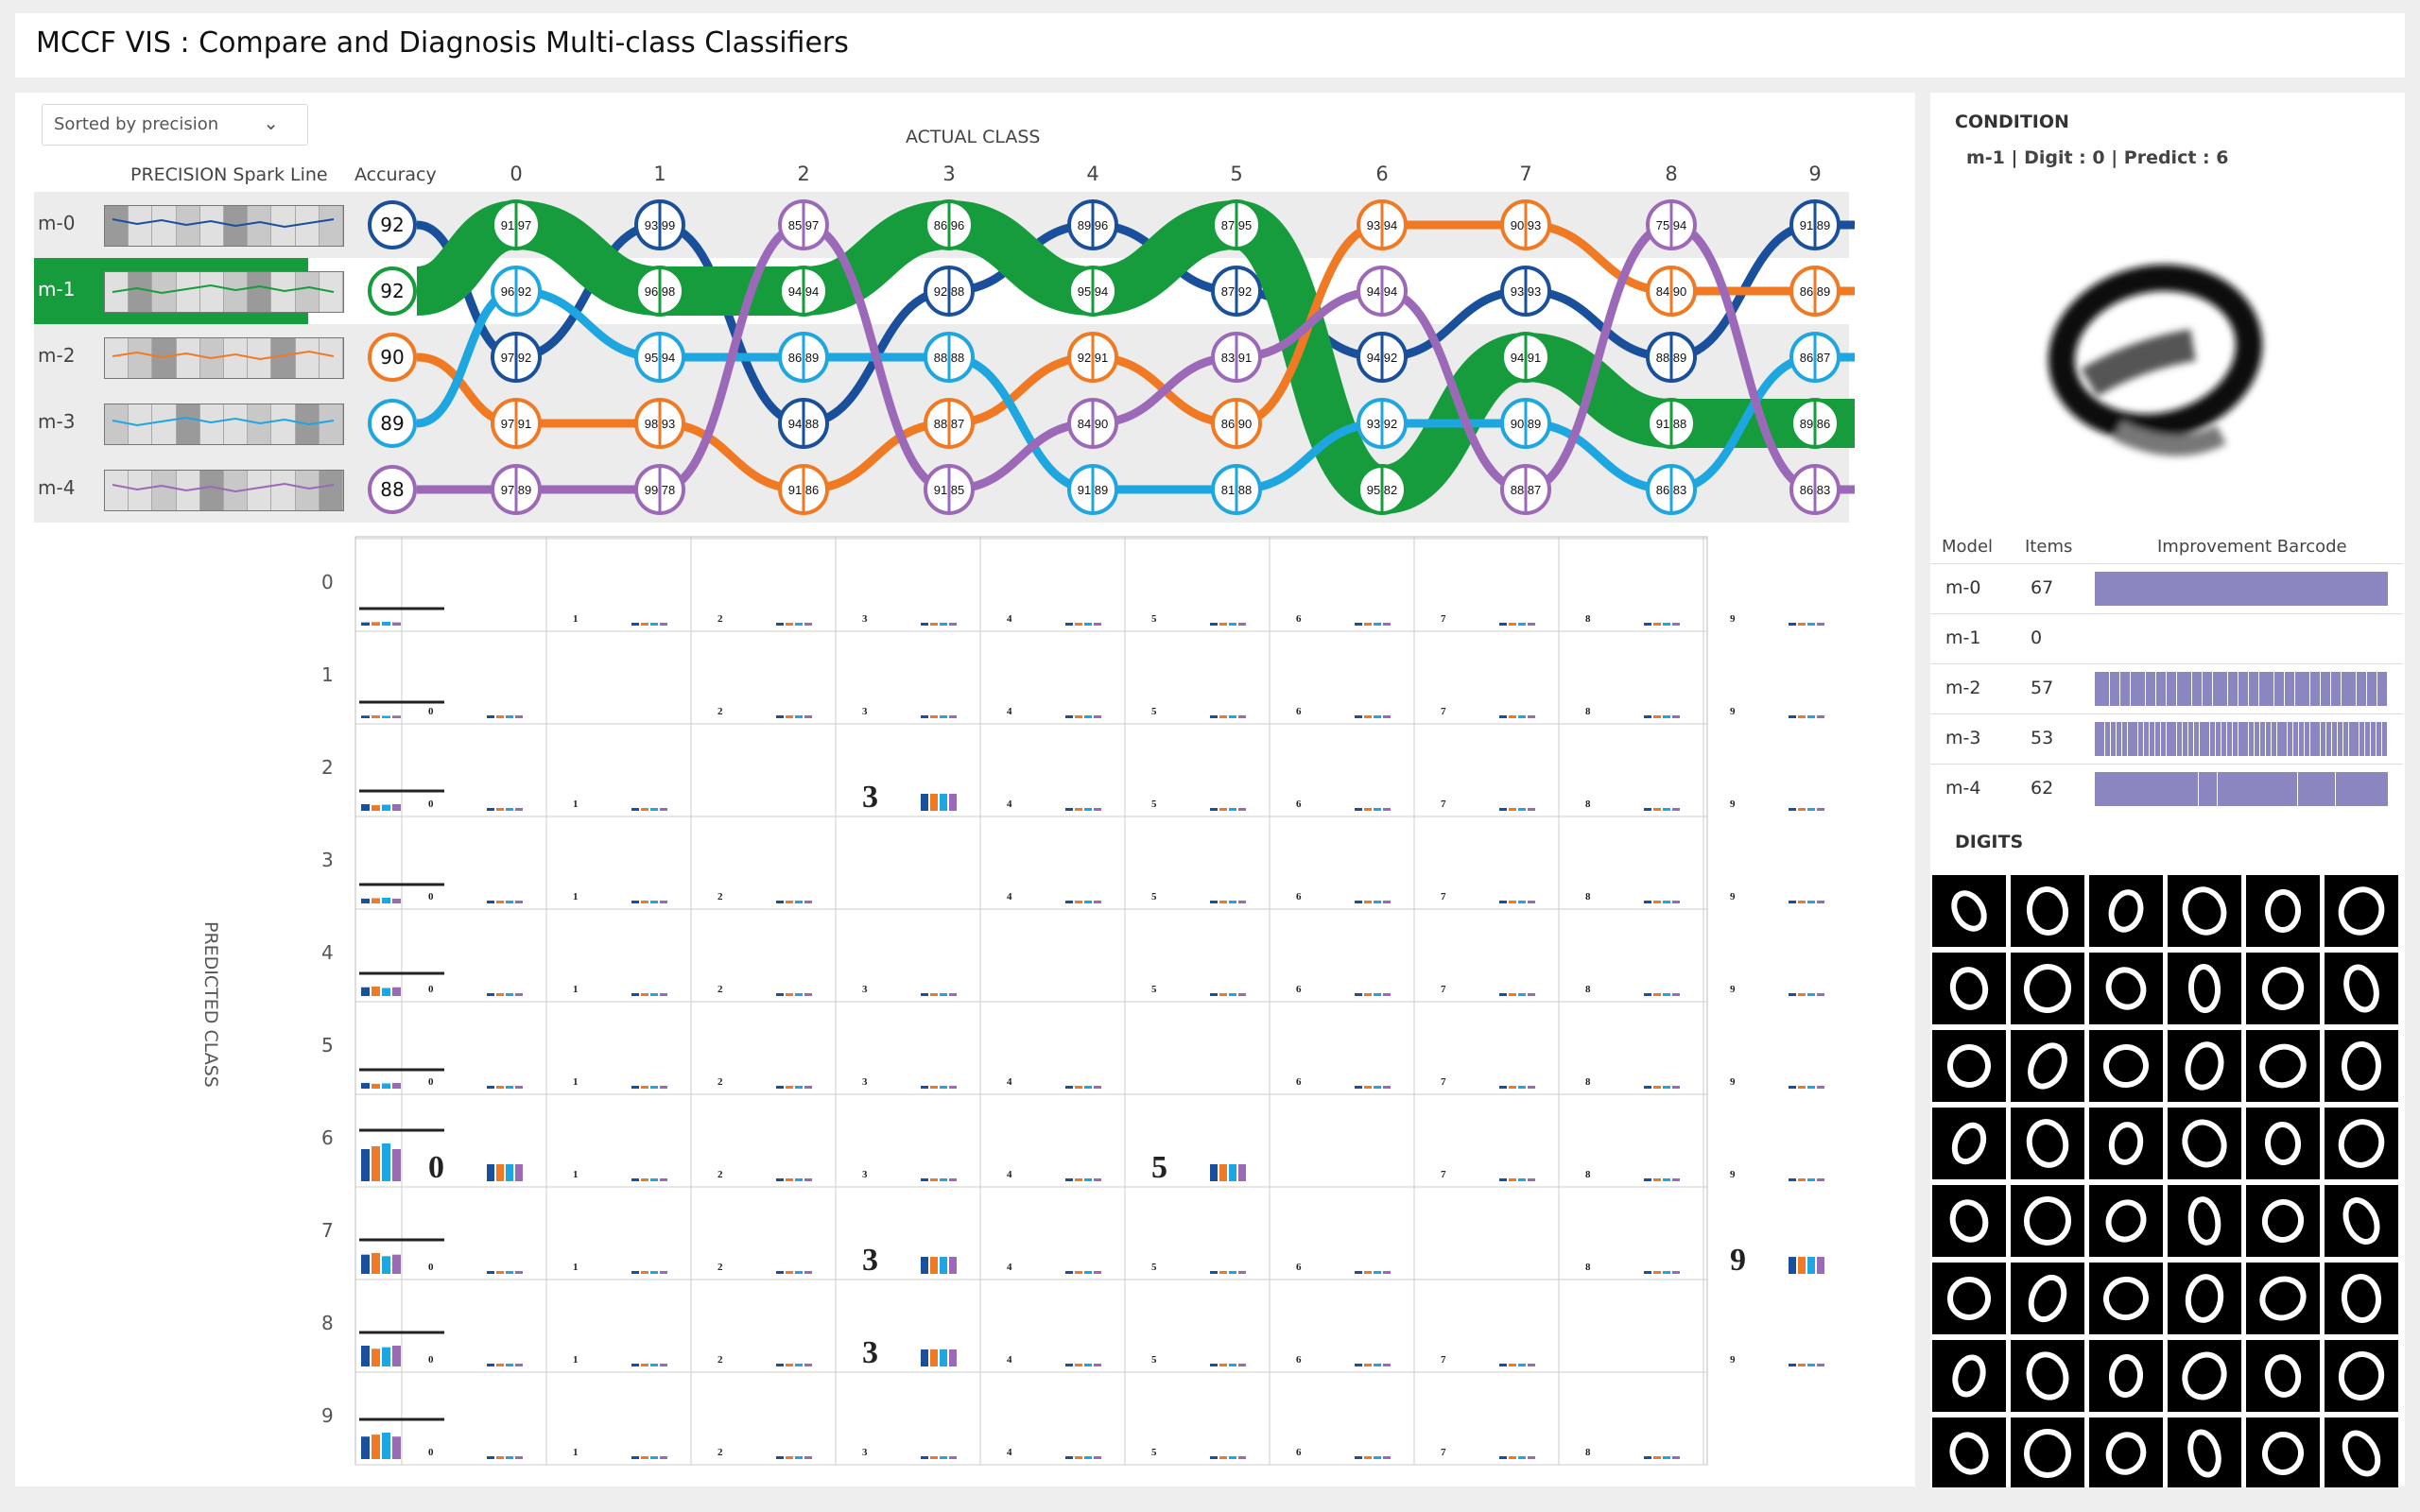 The width and height of the screenshot is (2420, 1512). What do you see at coordinates (1382, 357) in the screenshot?
I see `rank-node: 94 92` at bounding box center [1382, 357].